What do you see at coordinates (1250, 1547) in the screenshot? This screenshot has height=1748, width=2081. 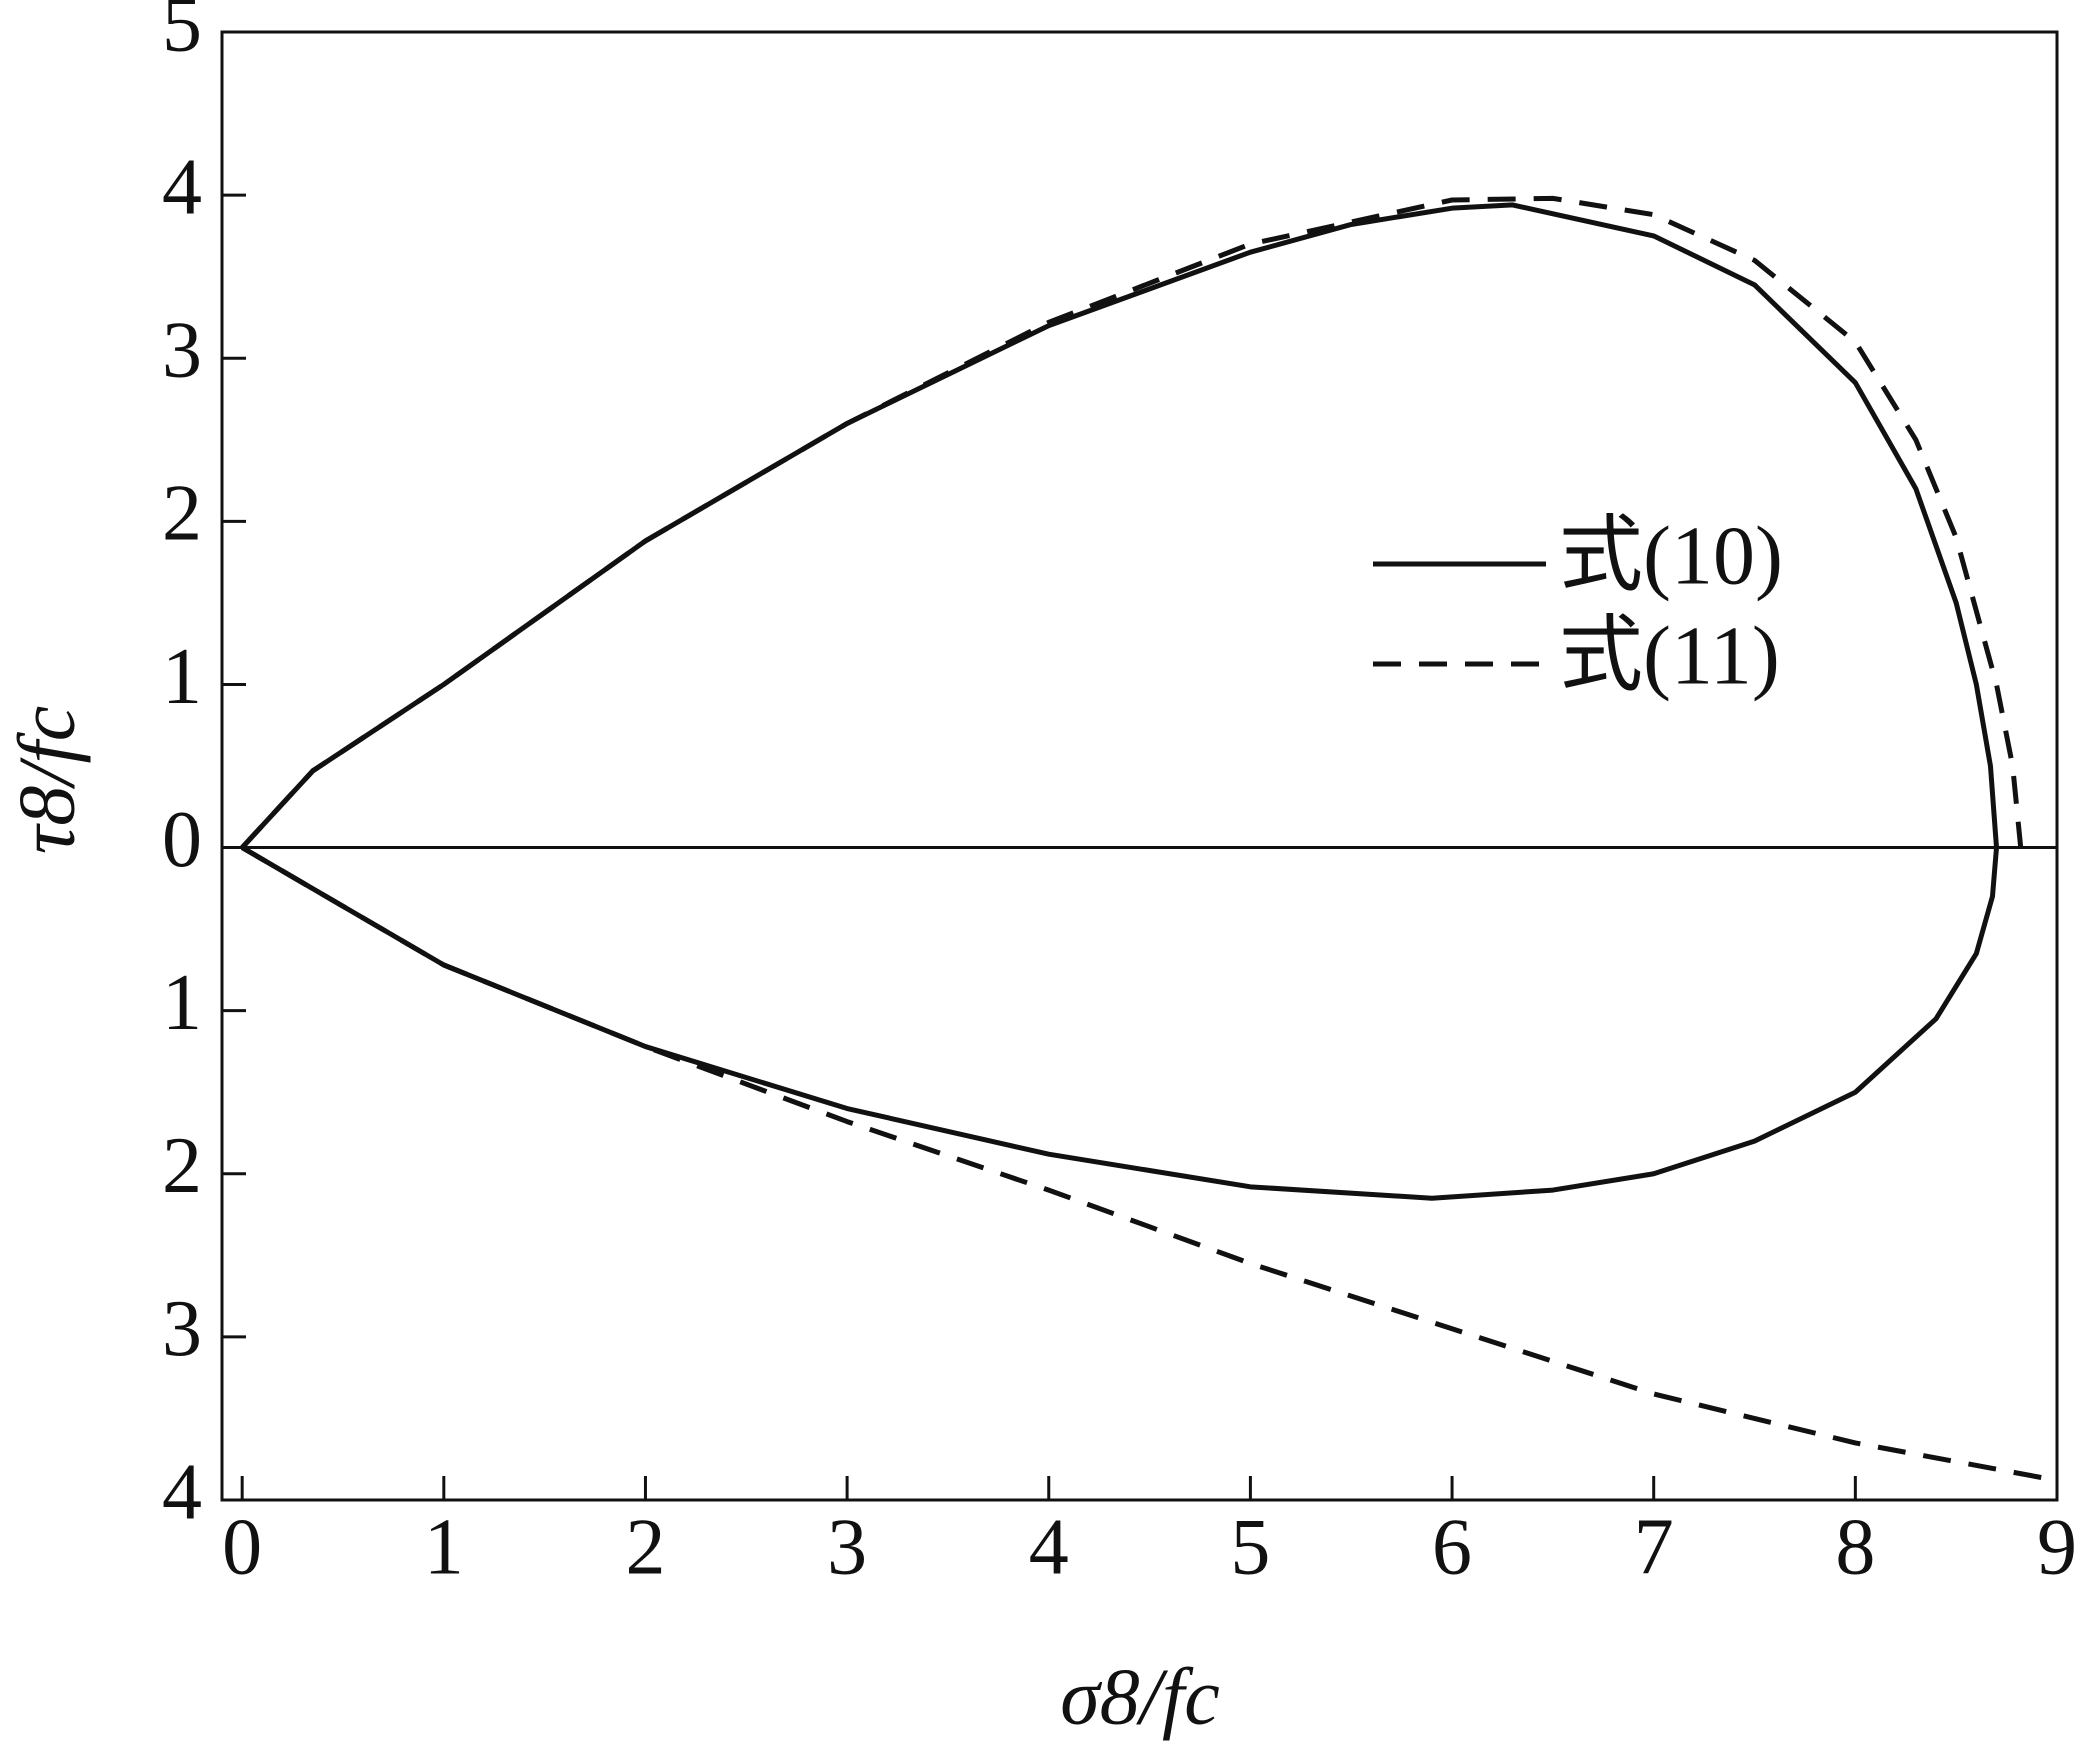 I see `x-tick-label: 5` at bounding box center [1250, 1547].